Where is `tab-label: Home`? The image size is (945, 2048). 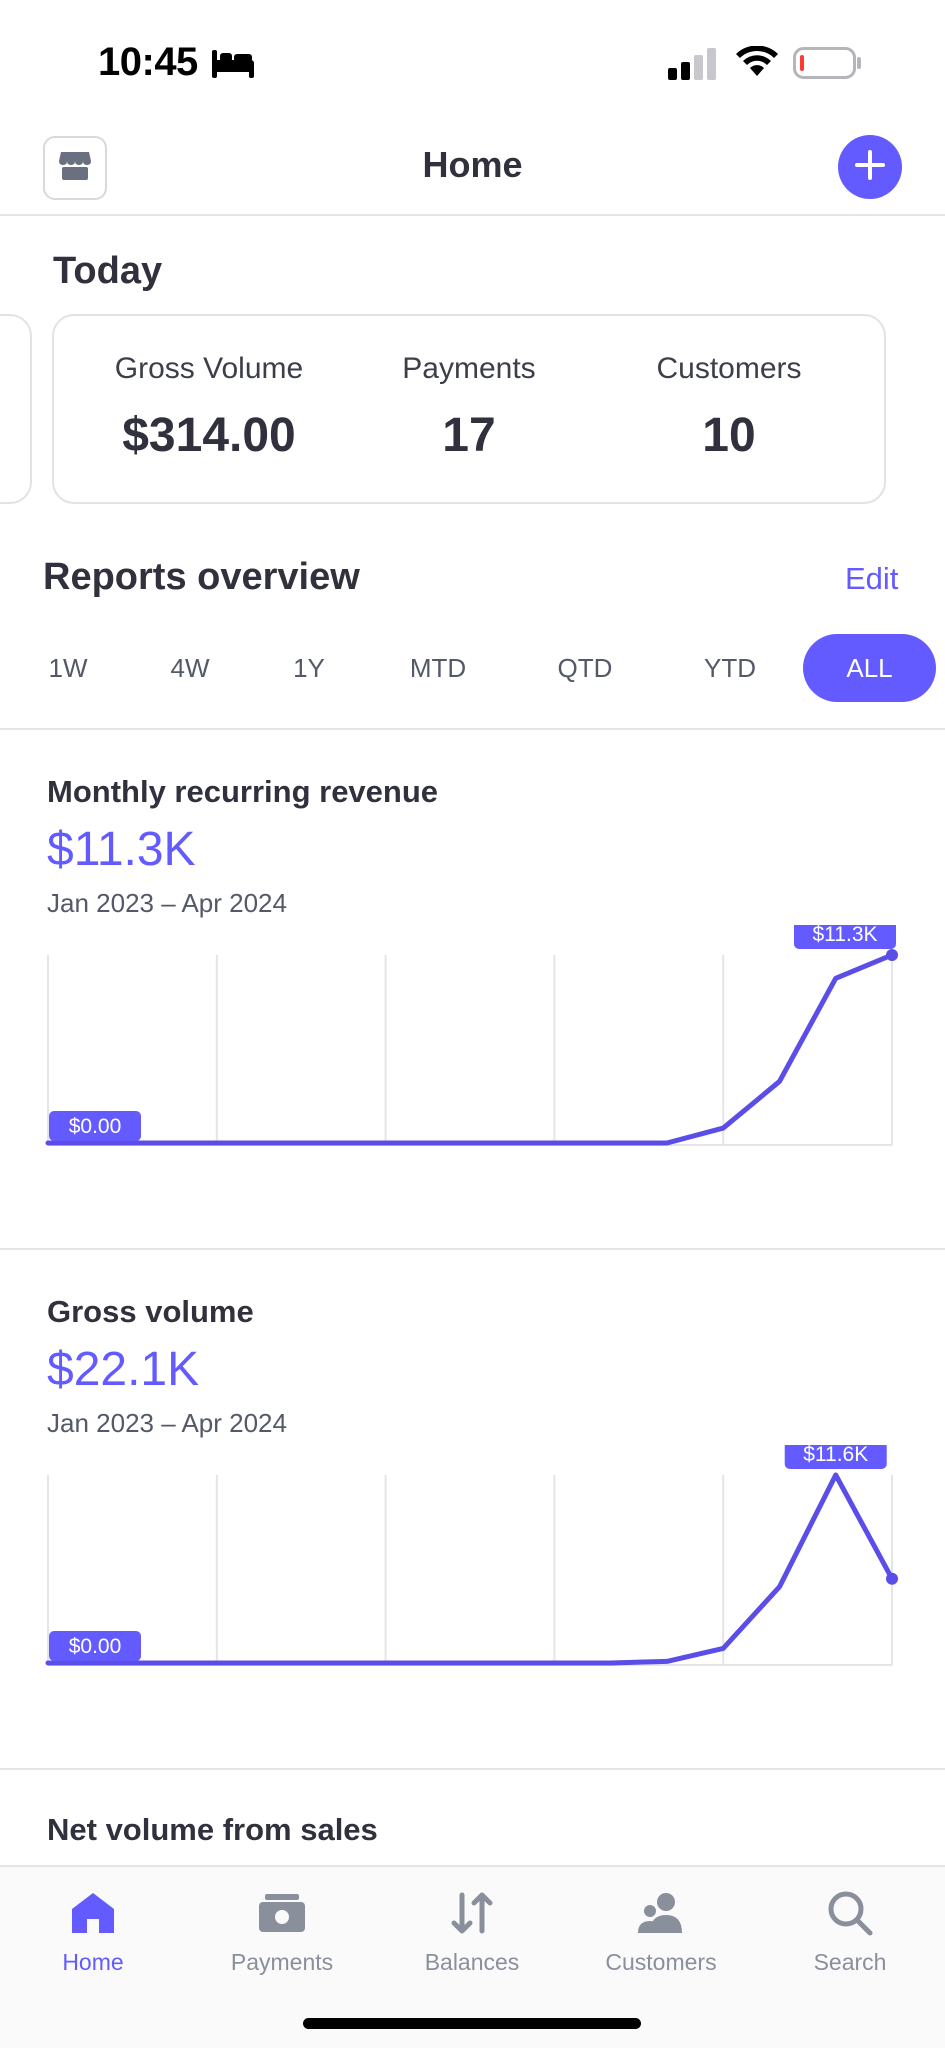 tab-label: Home is located at coordinates (93, 1962).